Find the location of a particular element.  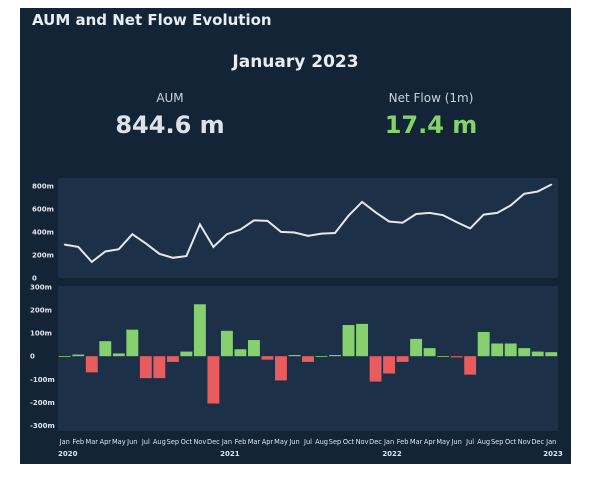

netflow-y-tick-label: -100m is located at coordinates (42, 380).